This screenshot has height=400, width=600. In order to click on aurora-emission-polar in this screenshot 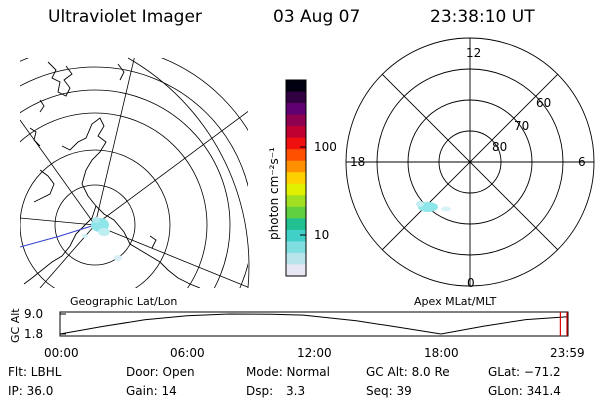, I will do `click(433, 206)`.